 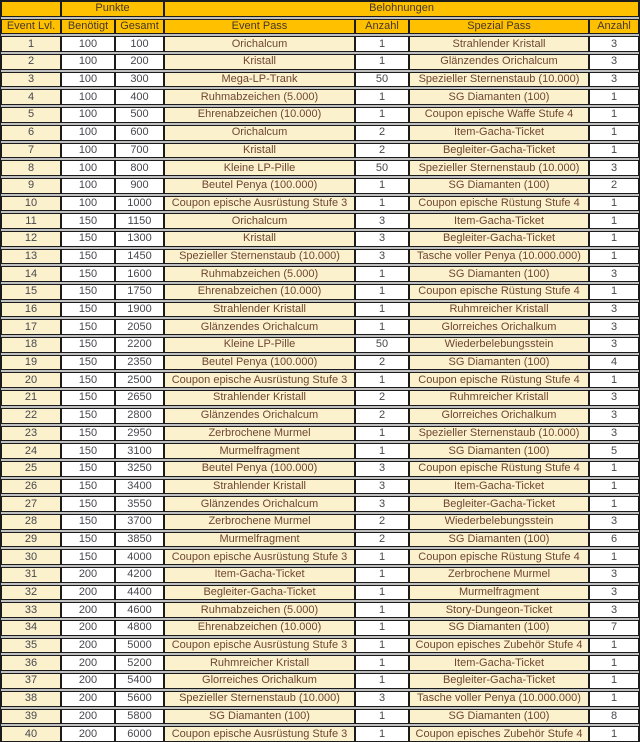 I want to click on cell-event-pass-reward: Kristall, so click(x=259, y=150).